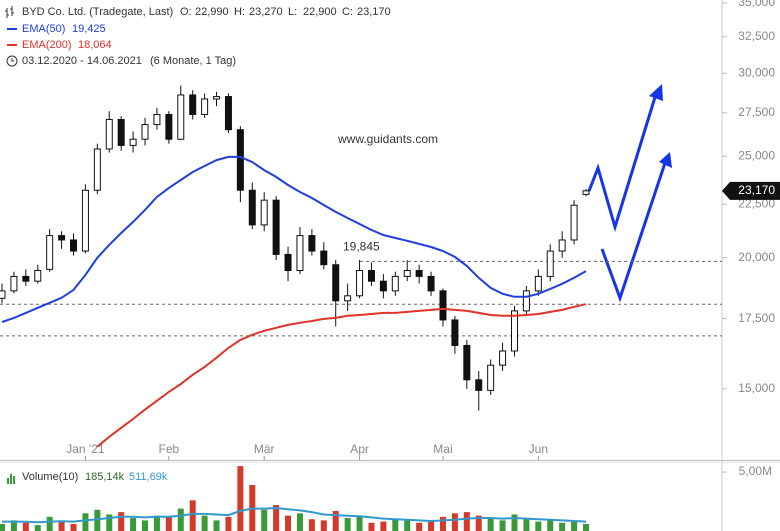  What do you see at coordinates (755, 471) in the screenshot?
I see `y-tick-label: 5,00M` at bounding box center [755, 471].